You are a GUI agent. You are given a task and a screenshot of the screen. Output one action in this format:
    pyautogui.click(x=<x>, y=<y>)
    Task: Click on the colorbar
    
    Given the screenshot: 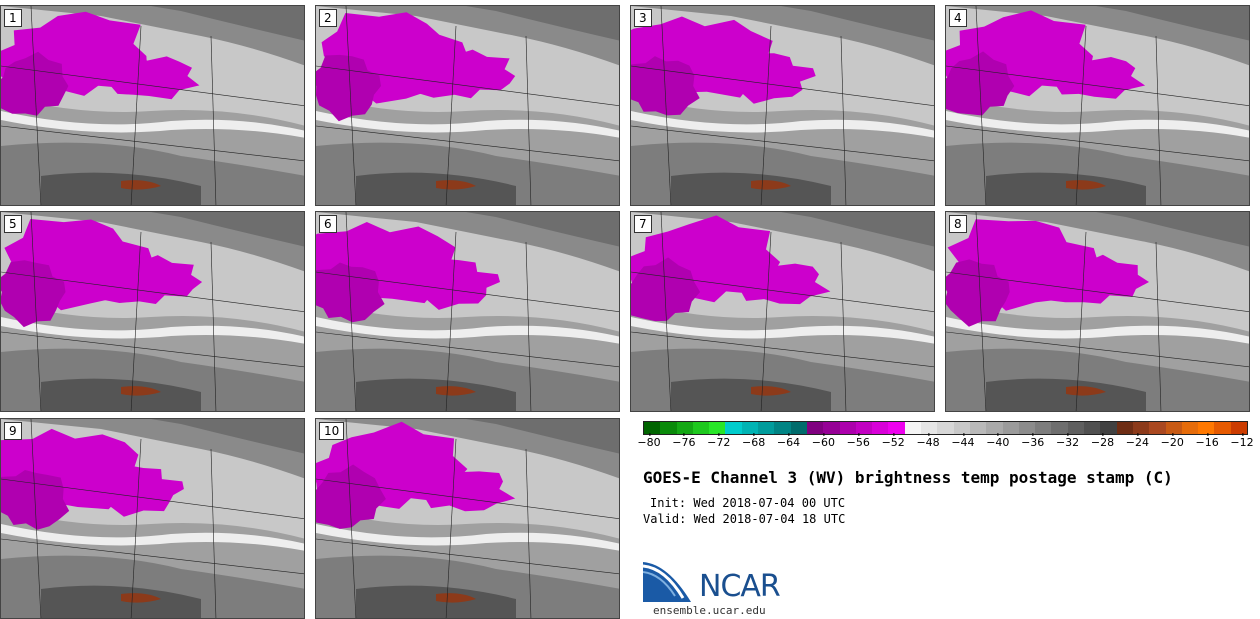 What is the action you would take?
    pyautogui.click(x=945, y=428)
    